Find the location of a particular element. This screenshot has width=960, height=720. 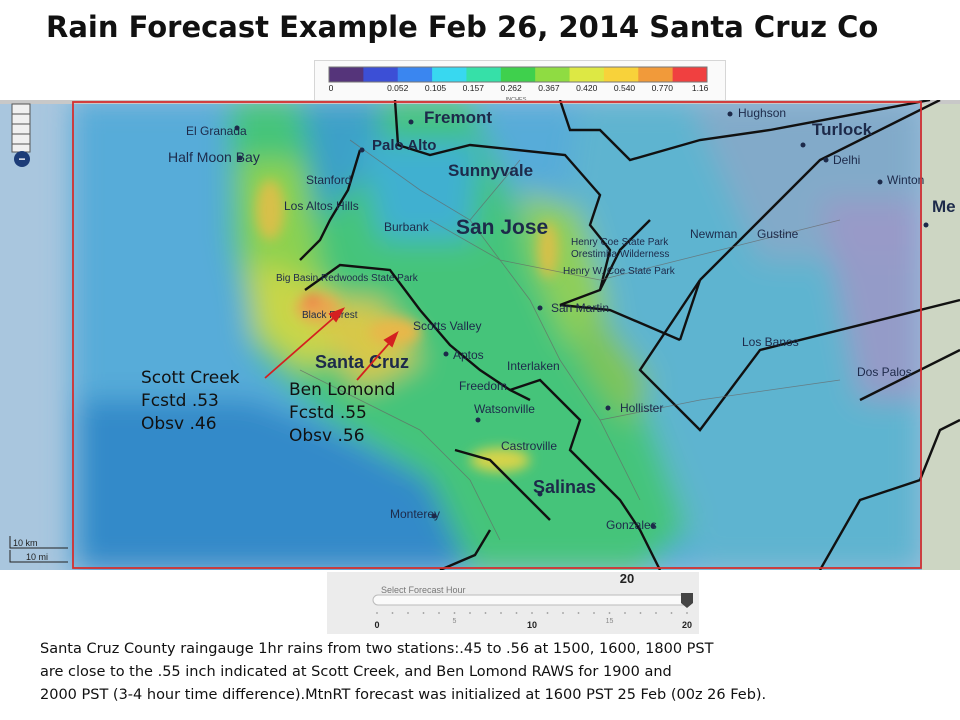

annotation-arrows is located at coordinates (331, 344).